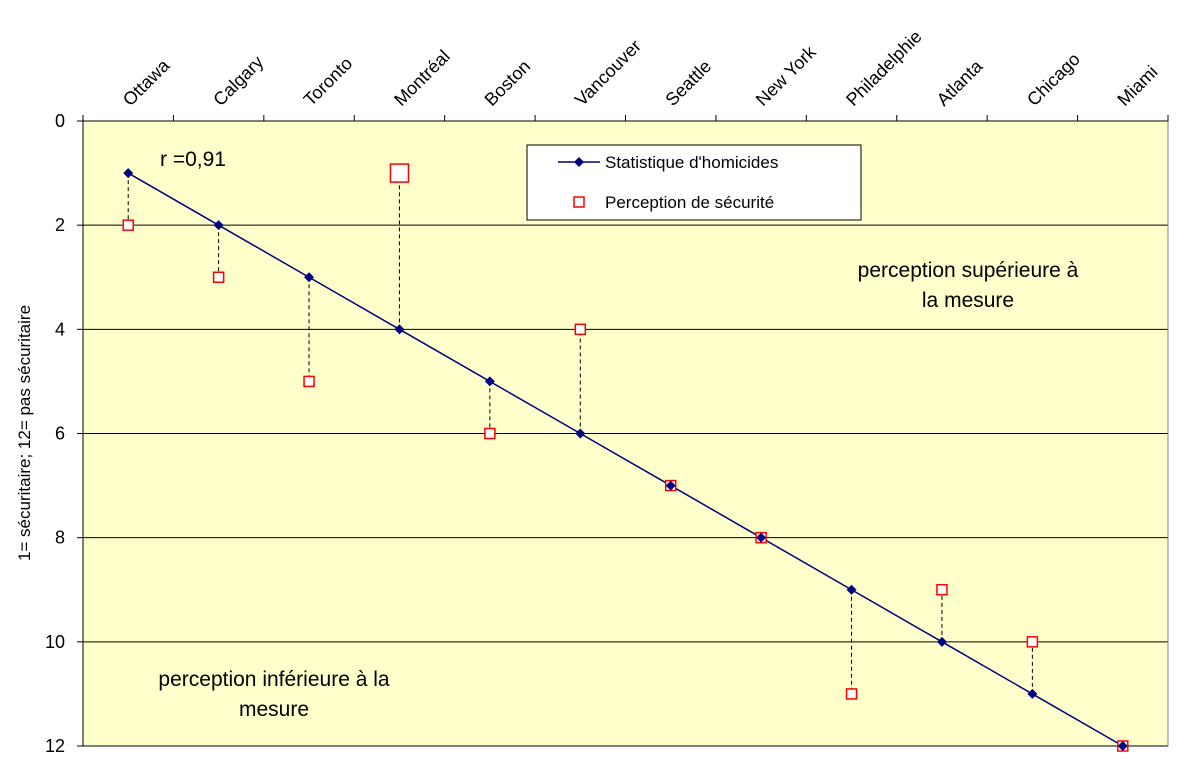 The image size is (1186, 762). Describe the element at coordinates (689, 202) in the screenshot. I see `legend-label-perception: Perception de sécurité` at that location.